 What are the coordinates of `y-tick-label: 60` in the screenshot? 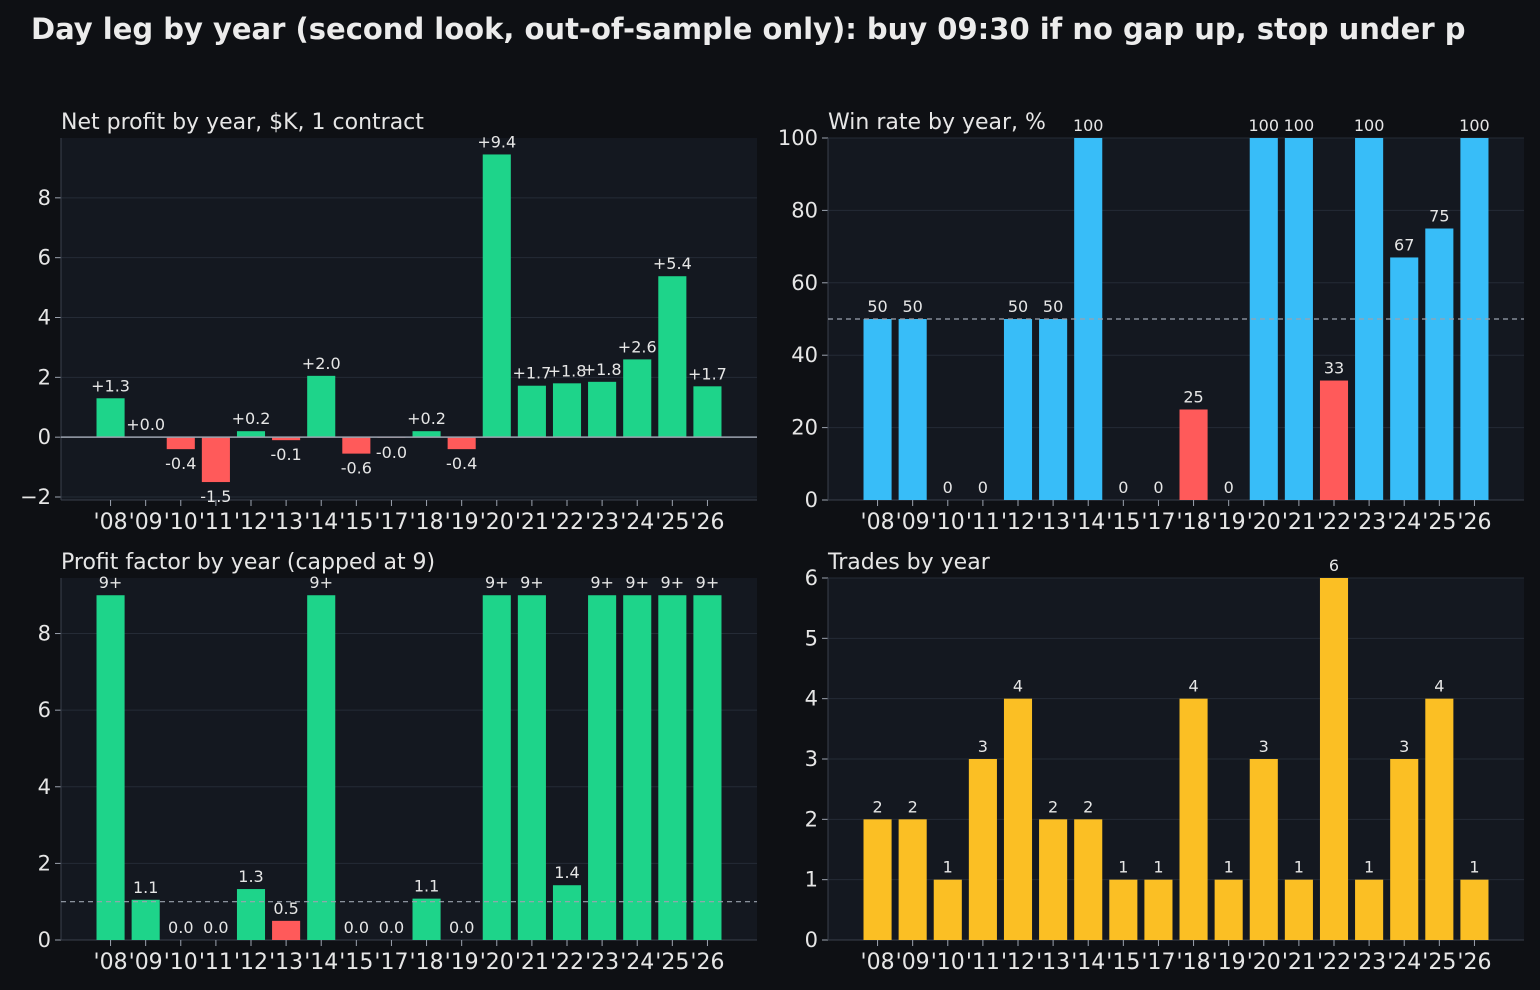 It's located at (804, 283).